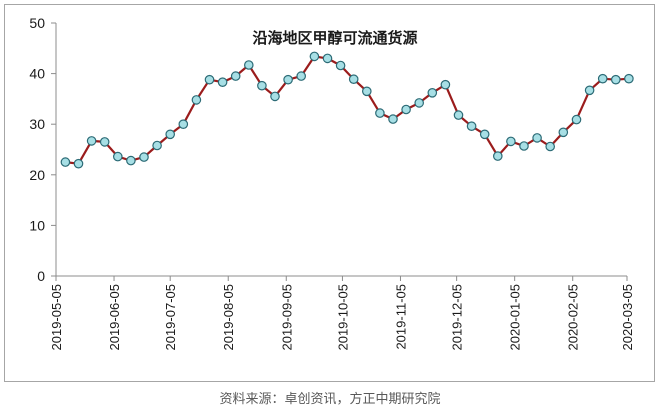  I want to click on x-tick-label: 2019-09-05, so click(286, 317).